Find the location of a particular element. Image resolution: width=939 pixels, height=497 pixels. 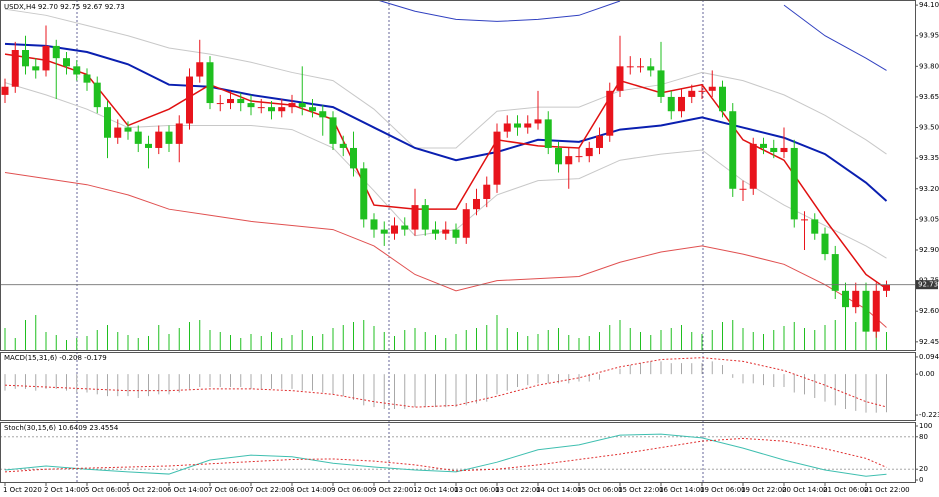

macd-title: MACD(15,31,6) -0.208 -0.179 is located at coordinates (55, 358).